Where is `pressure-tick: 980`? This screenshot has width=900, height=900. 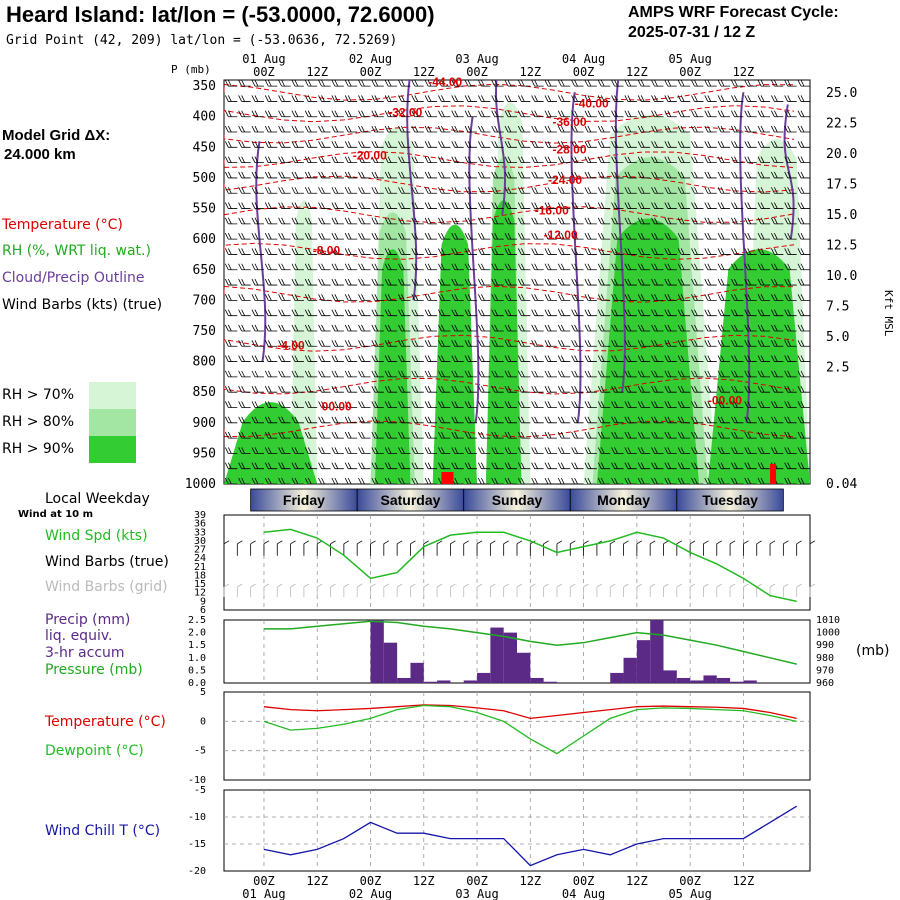 pressure-tick: 980 is located at coordinates (825, 658).